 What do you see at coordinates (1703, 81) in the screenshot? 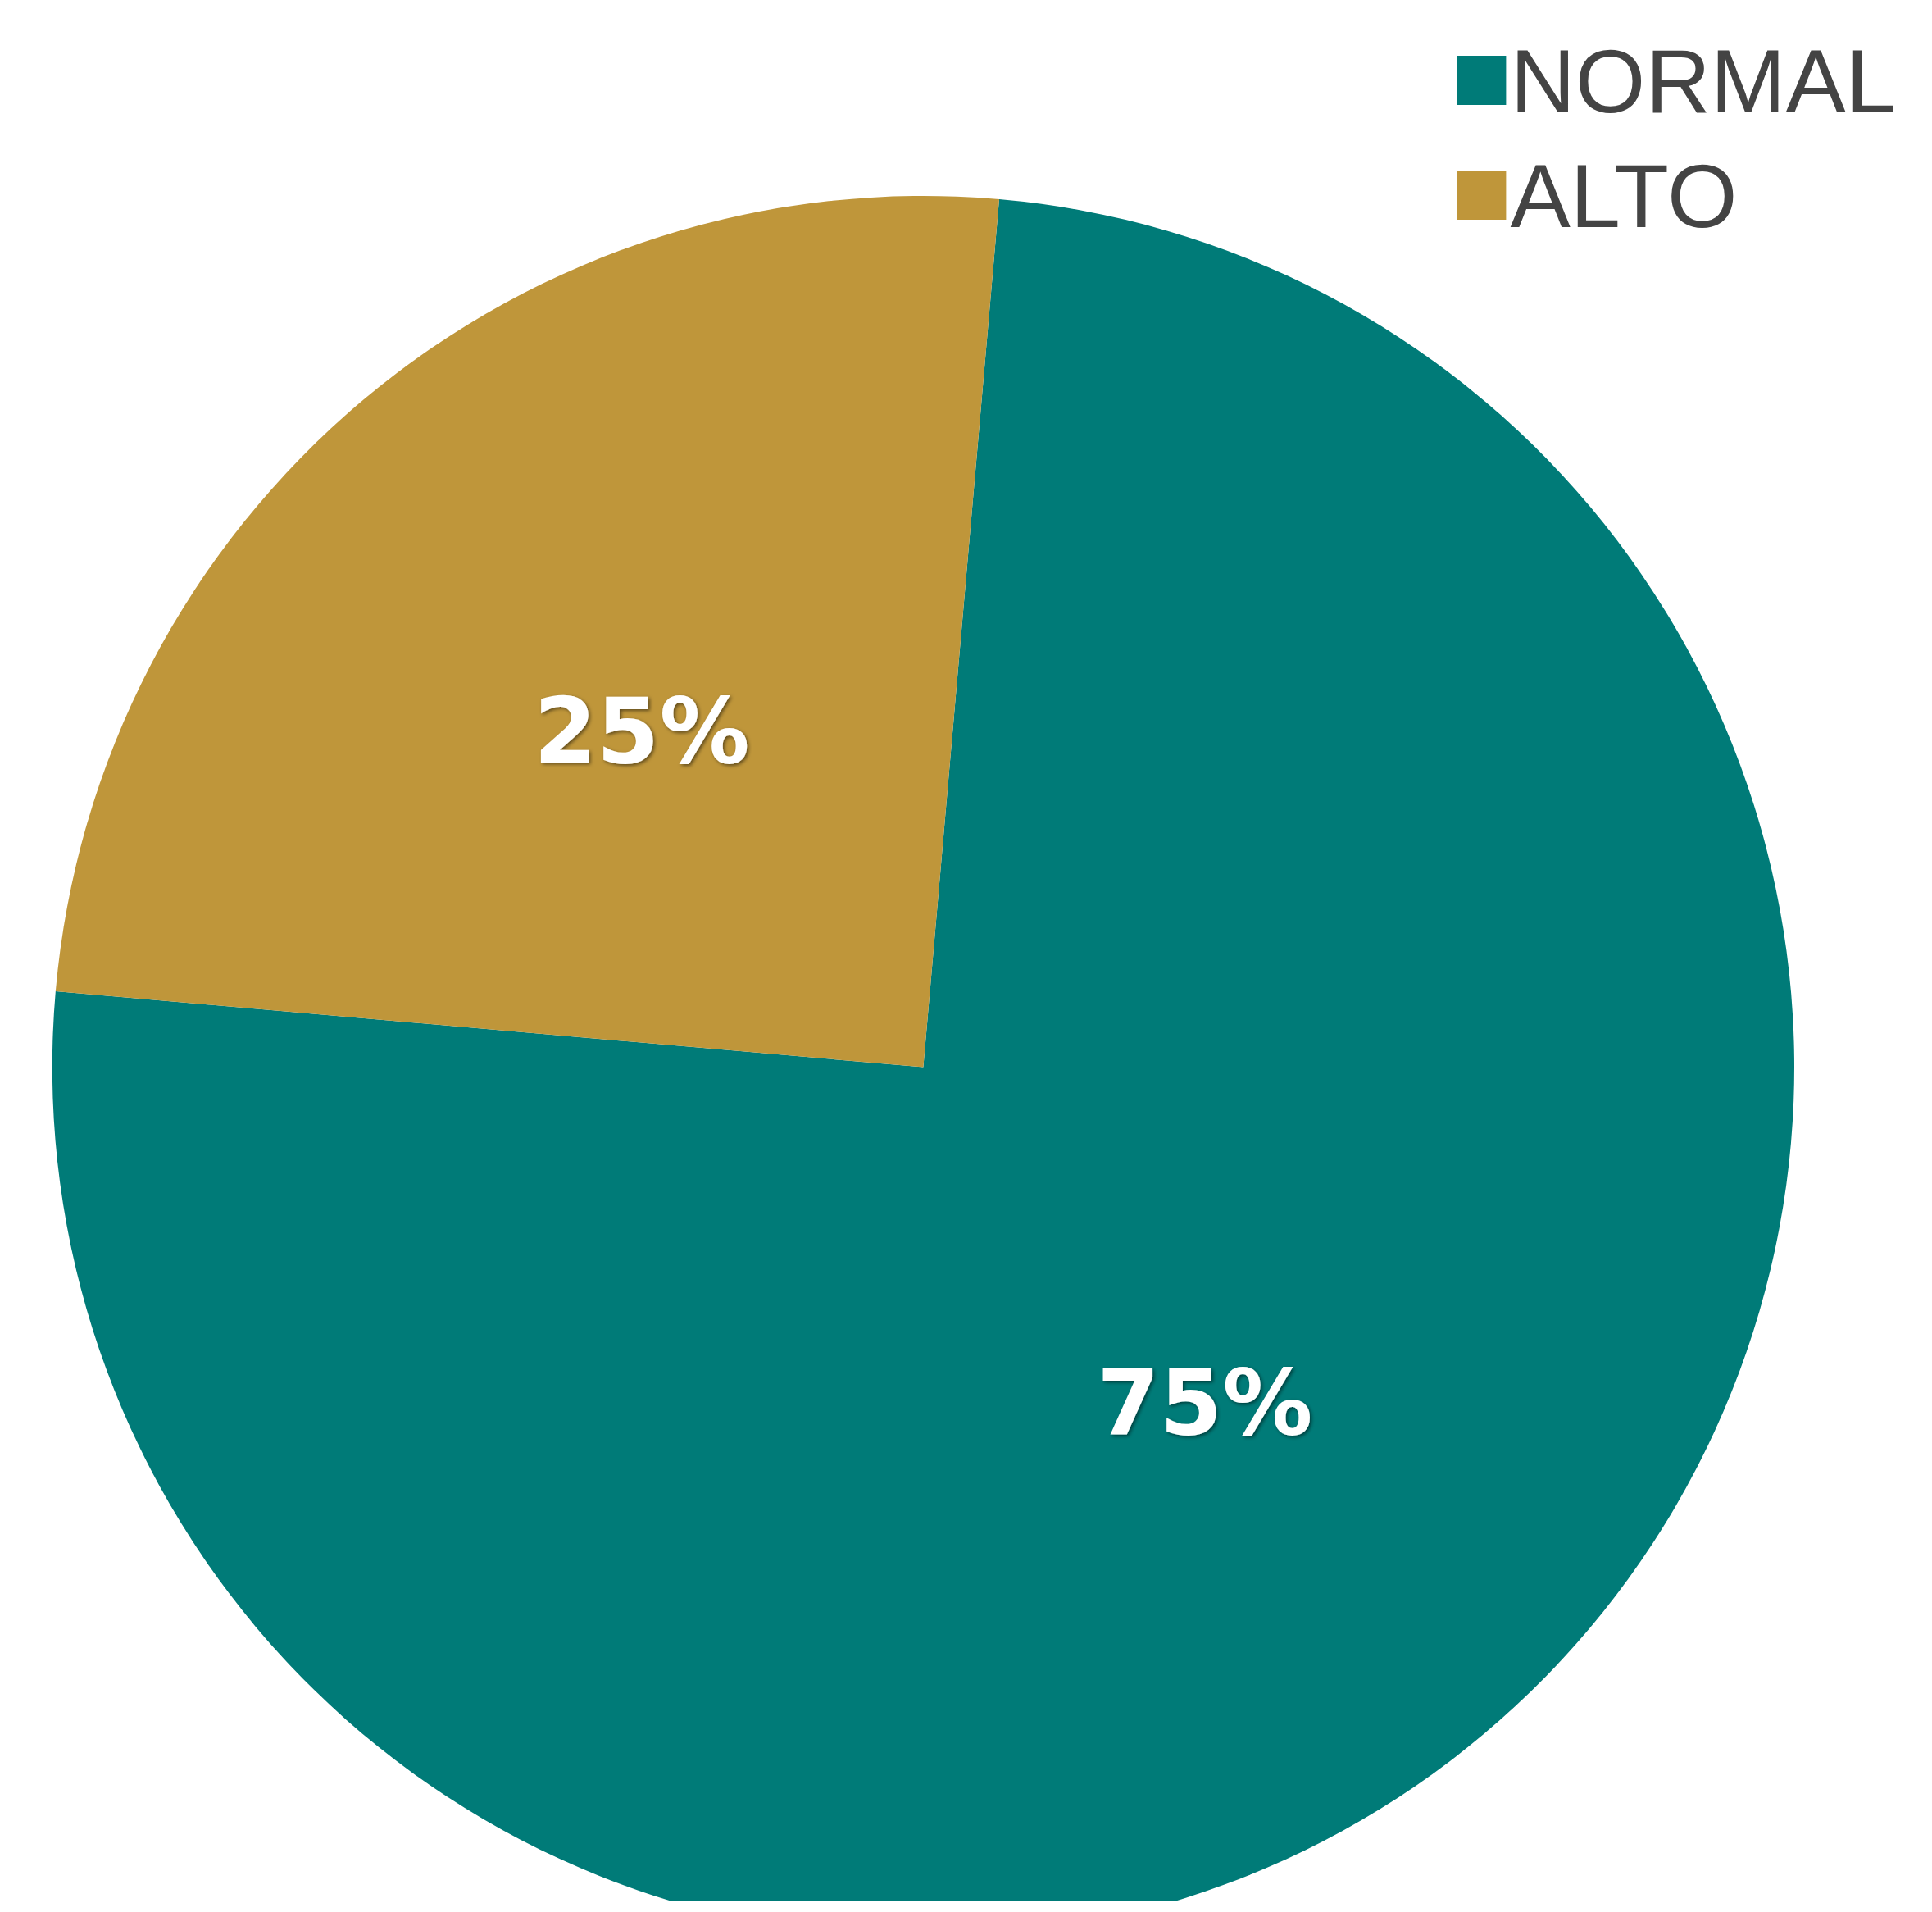
I see `legend-label: NORMAL` at bounding box center [1703, 81].